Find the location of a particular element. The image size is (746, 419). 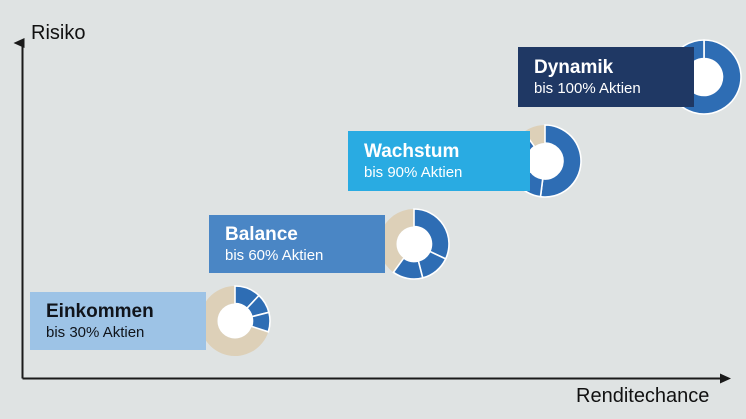

tier-box-dynamik: Dynamik bis 100% Aktien is located at coordinates (606, 77).